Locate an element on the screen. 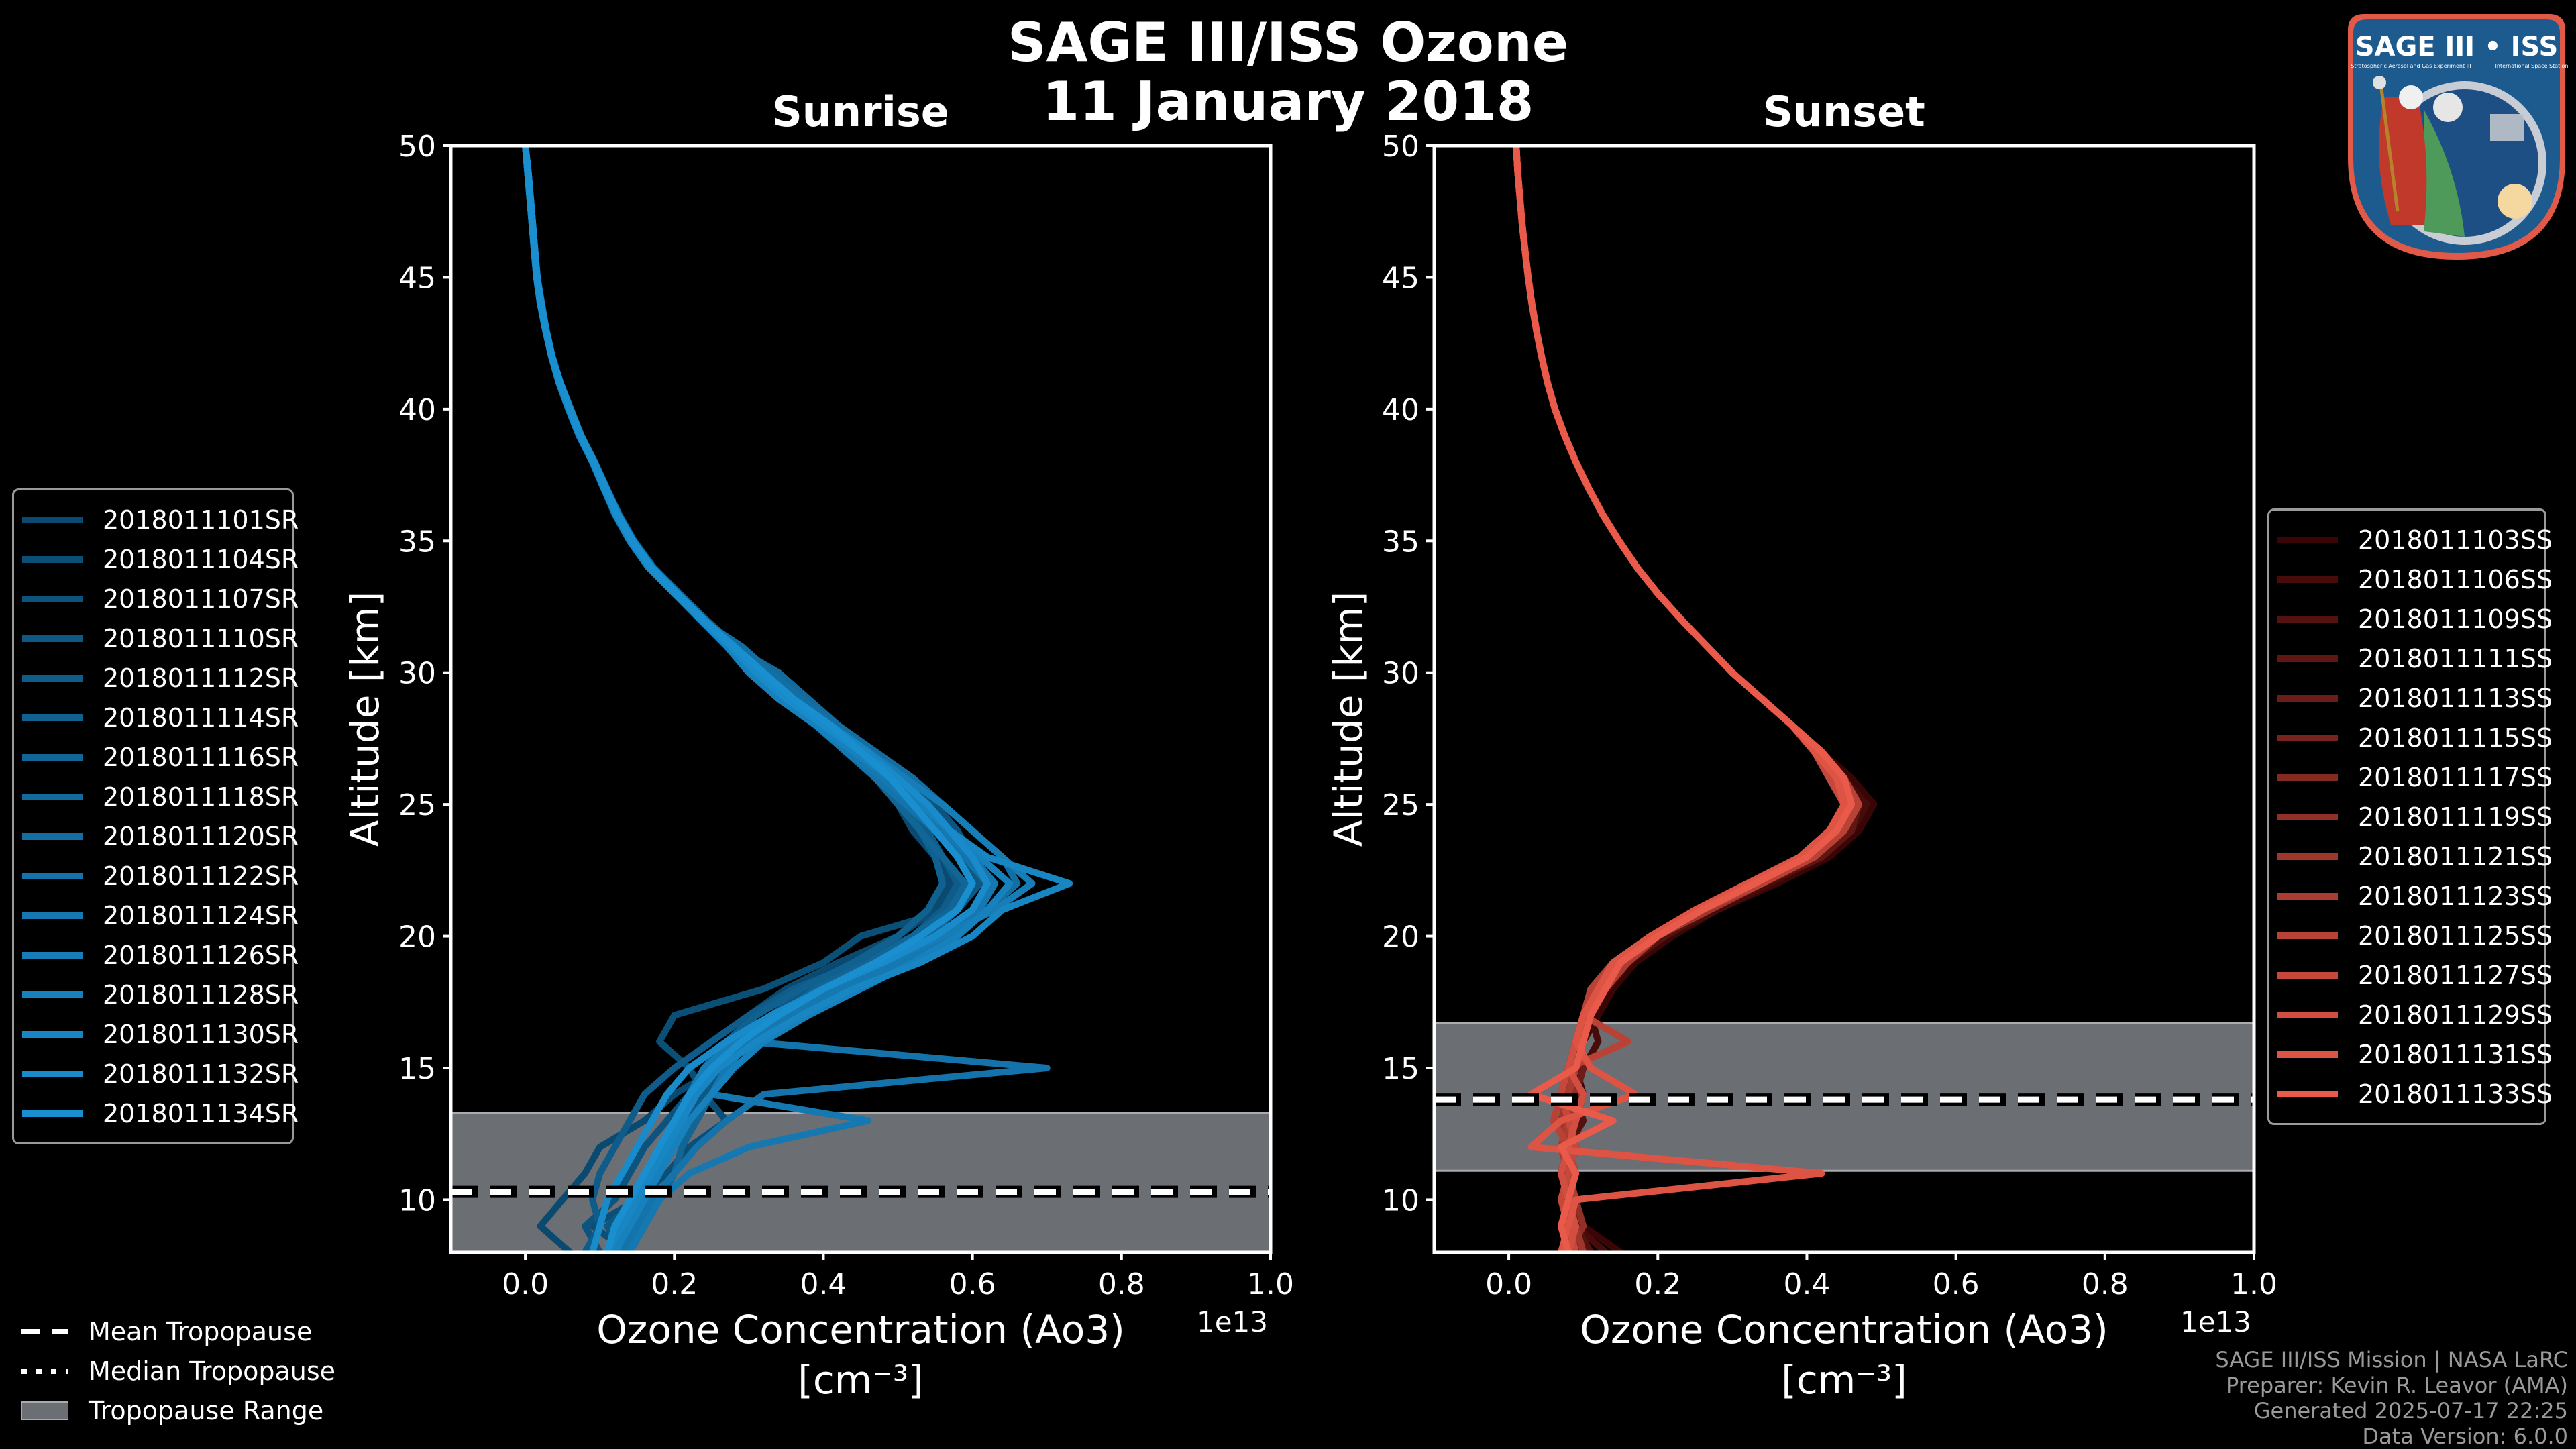 The image size is (2576, 1449). legend-item: 2018011111SS is located at coordinates (2415, 658).